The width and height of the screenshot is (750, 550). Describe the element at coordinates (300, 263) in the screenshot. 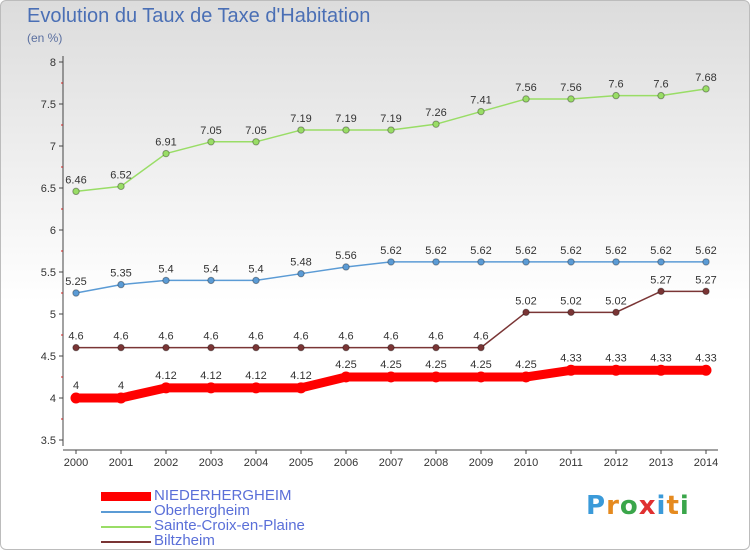

I see `data-label: 5.48` at that location.